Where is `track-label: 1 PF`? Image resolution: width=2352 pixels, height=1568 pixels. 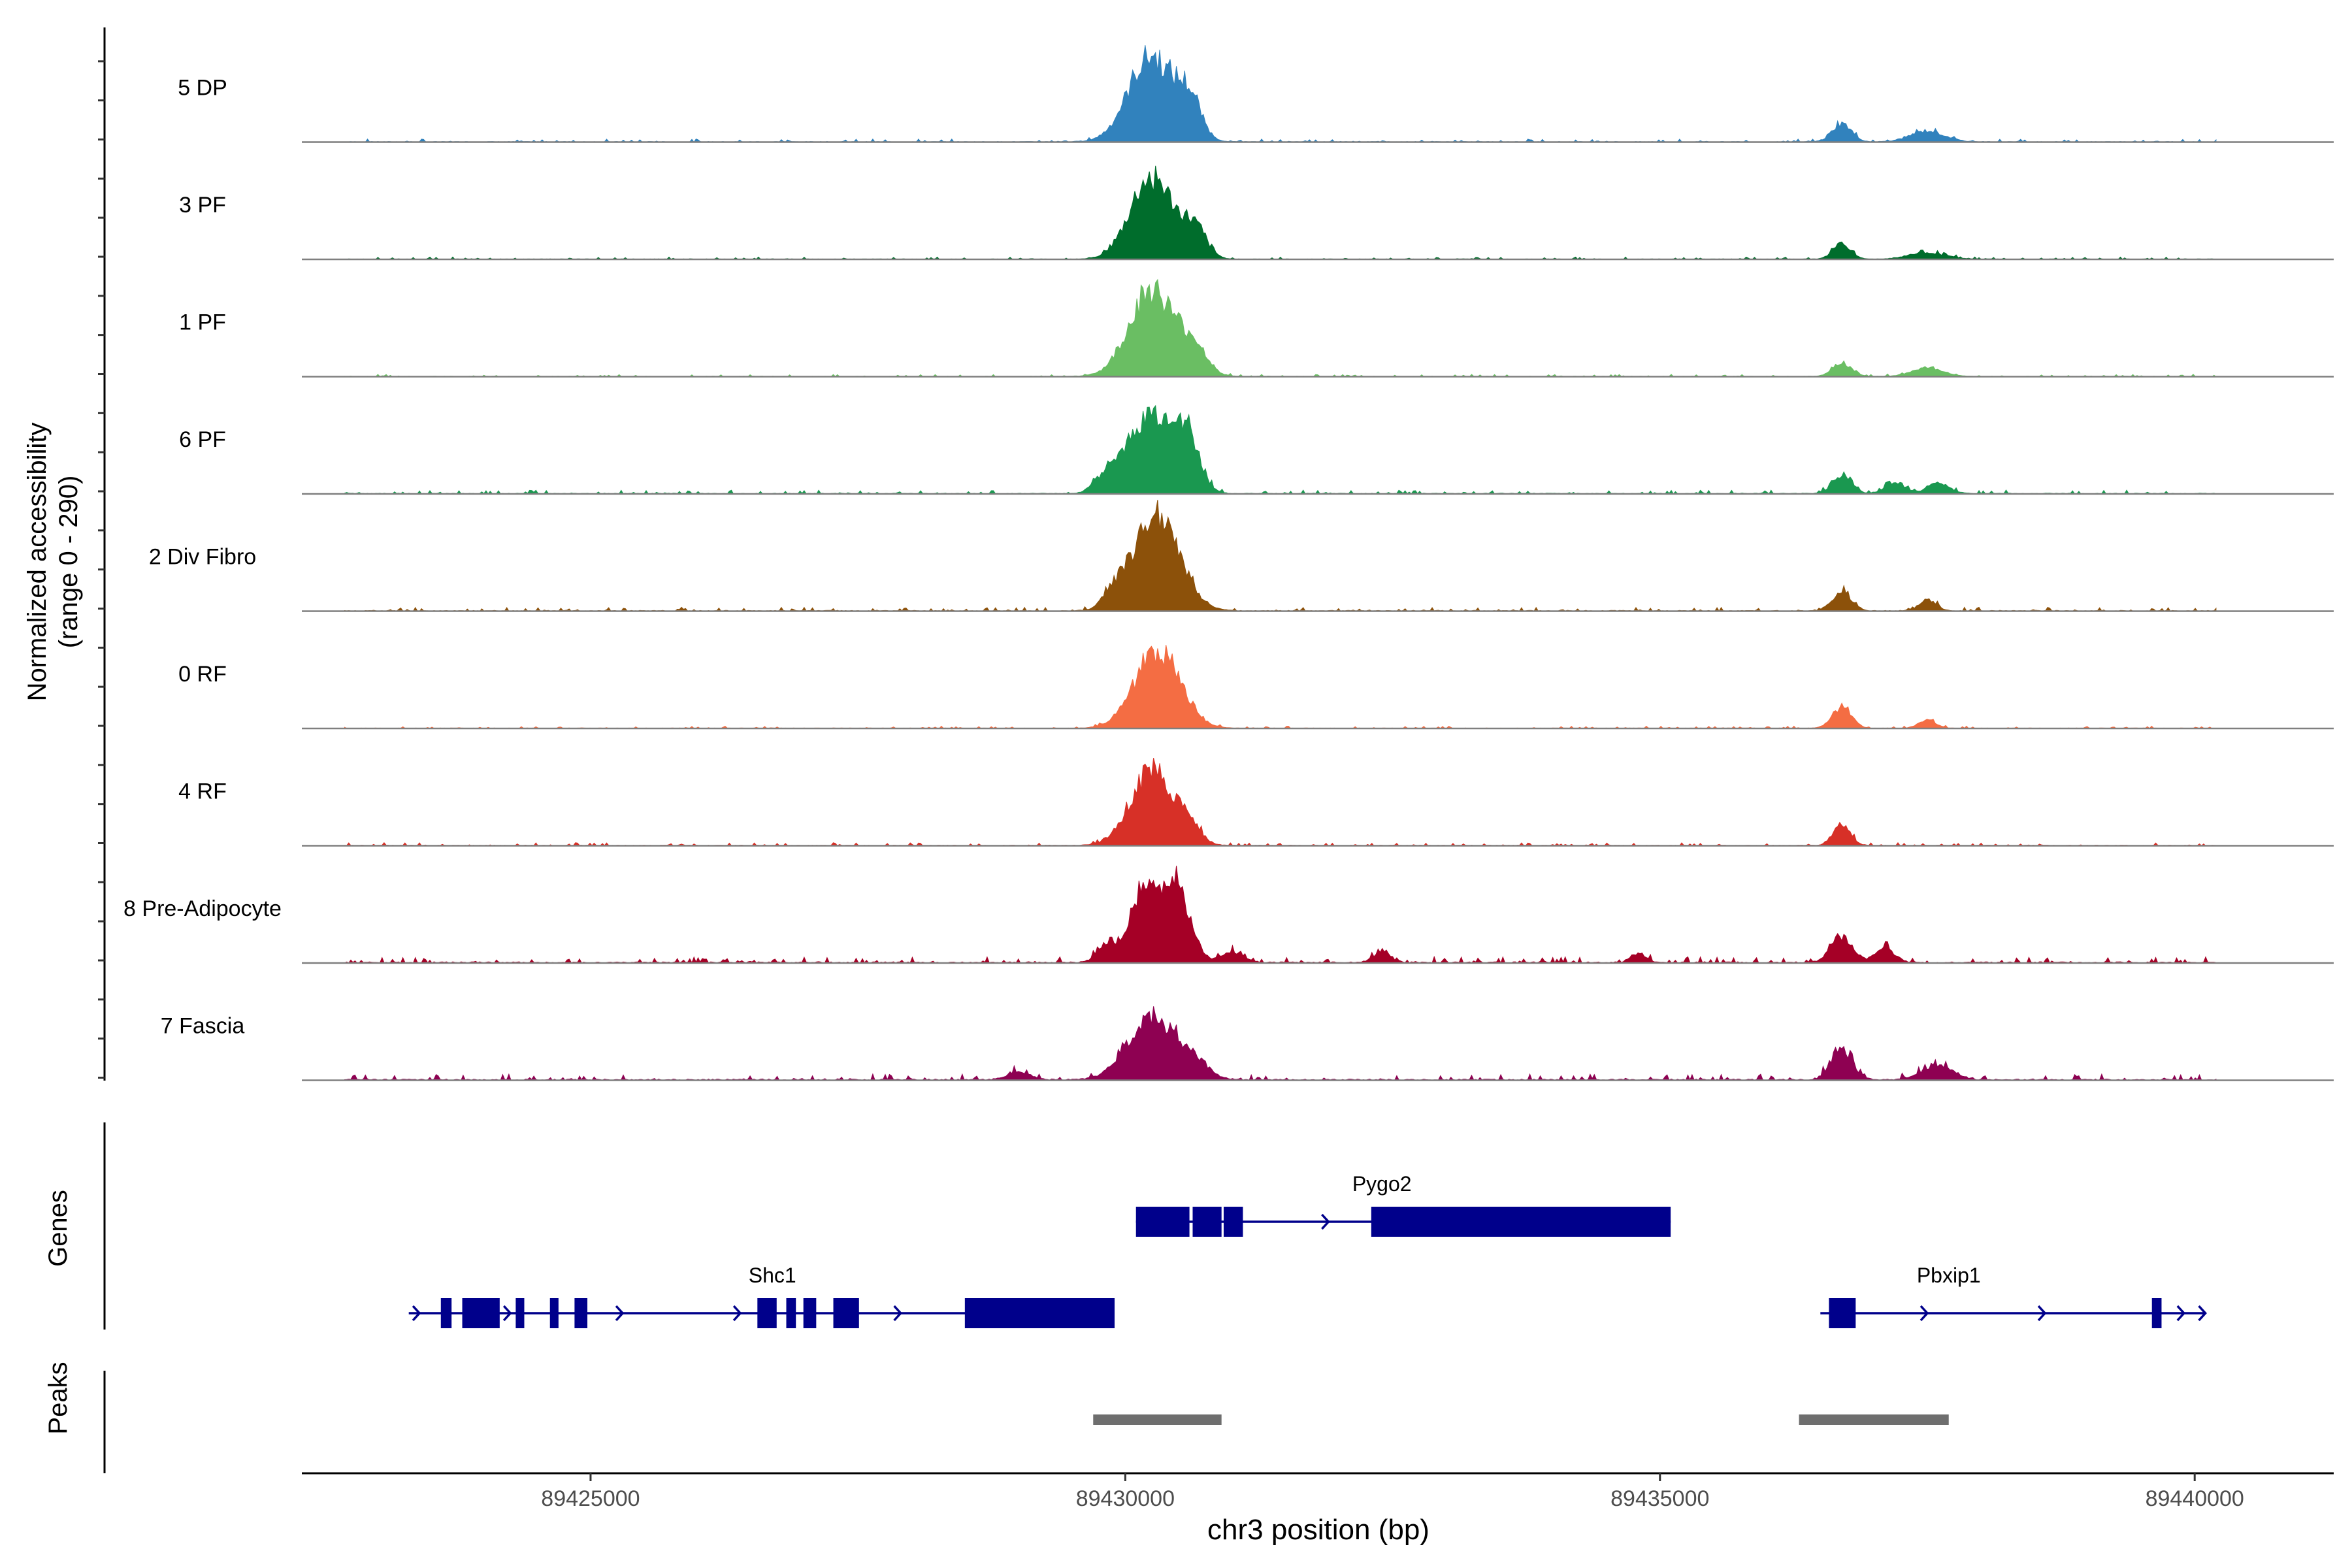 track-label: 1 PF is located at coordinates (202, 322).